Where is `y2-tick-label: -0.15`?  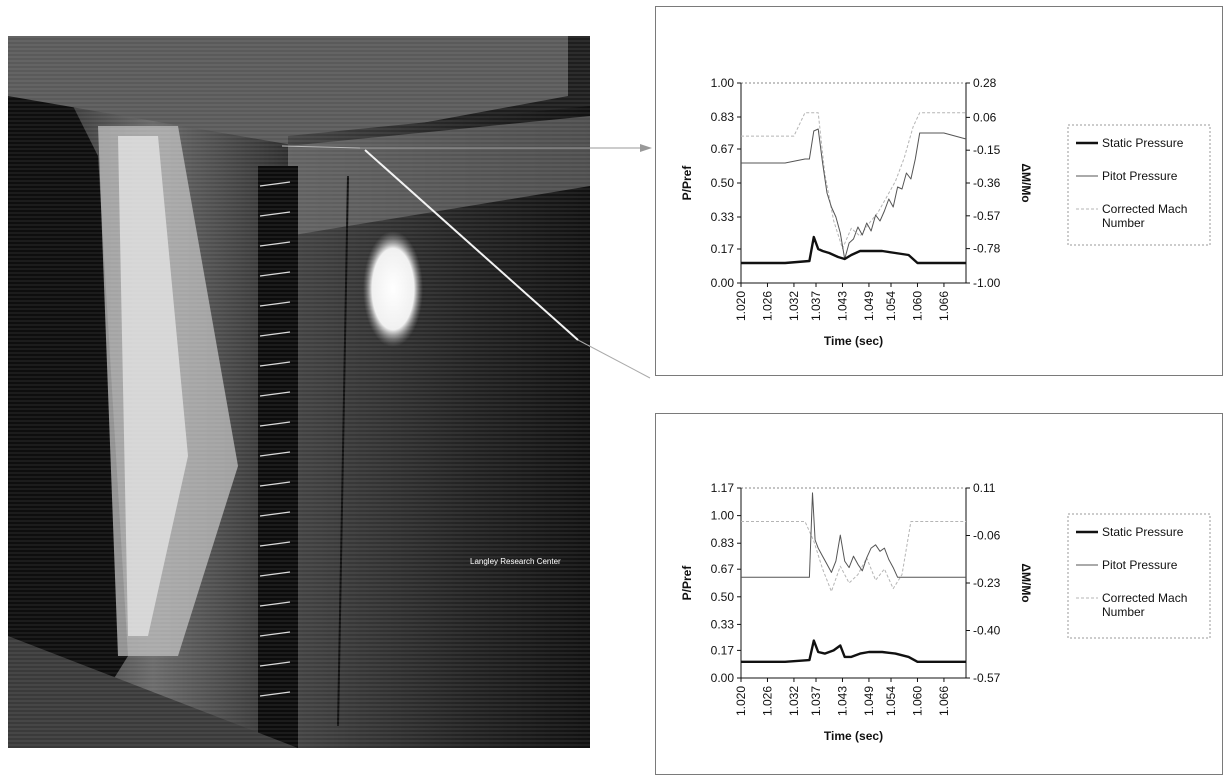 y2-tick-label: -0.15 is located at coordinates (987, 150).